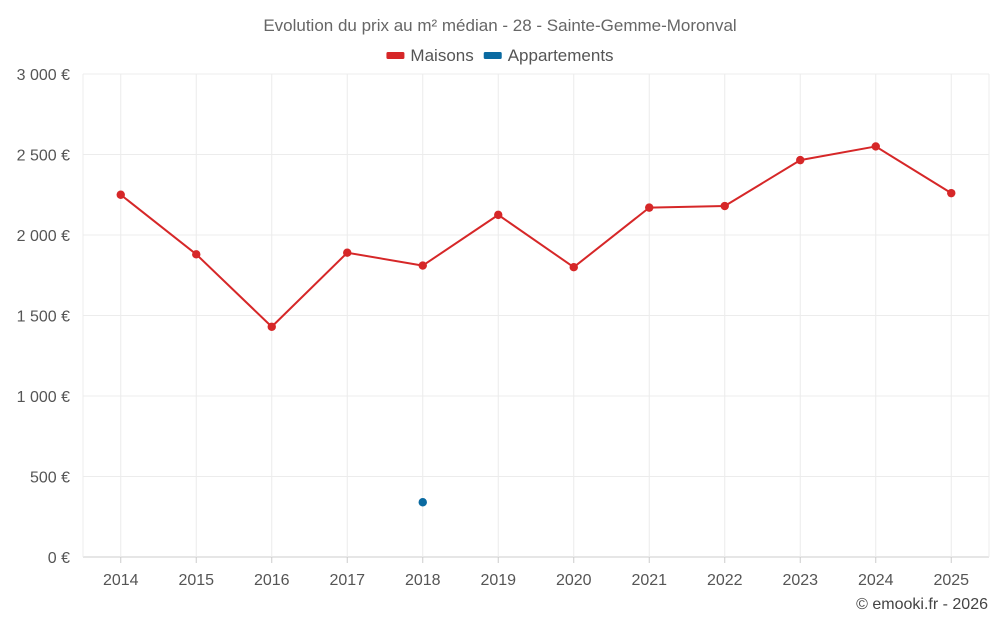 The image size is (1000, 625). I want to click on legend-label-maisons: Maisons, so click(441, 55).